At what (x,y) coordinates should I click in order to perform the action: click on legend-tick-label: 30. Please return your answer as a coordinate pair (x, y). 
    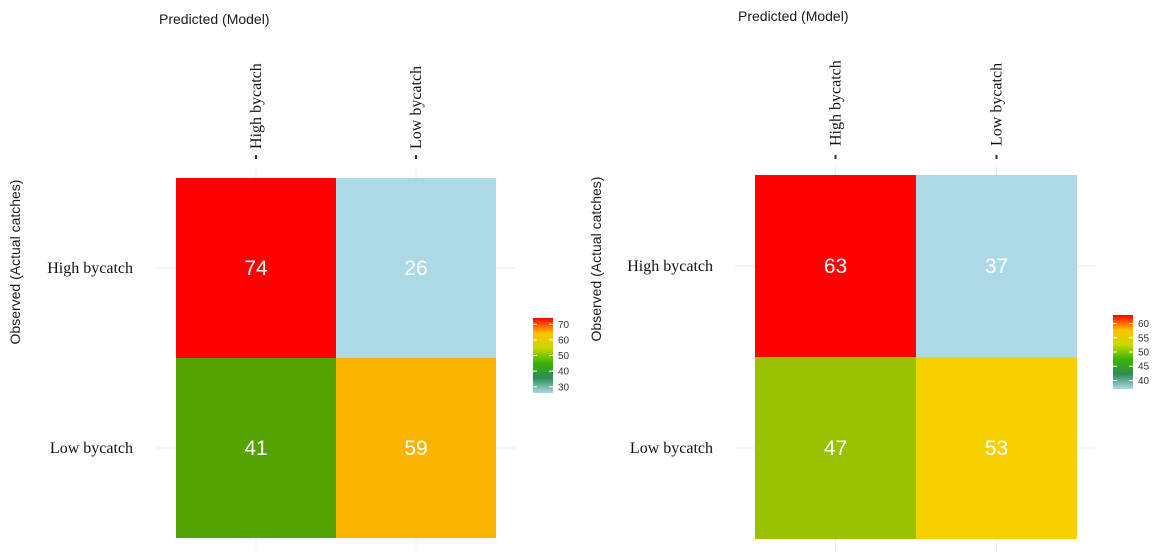
    Looking at the image, I should click on (564, 387).